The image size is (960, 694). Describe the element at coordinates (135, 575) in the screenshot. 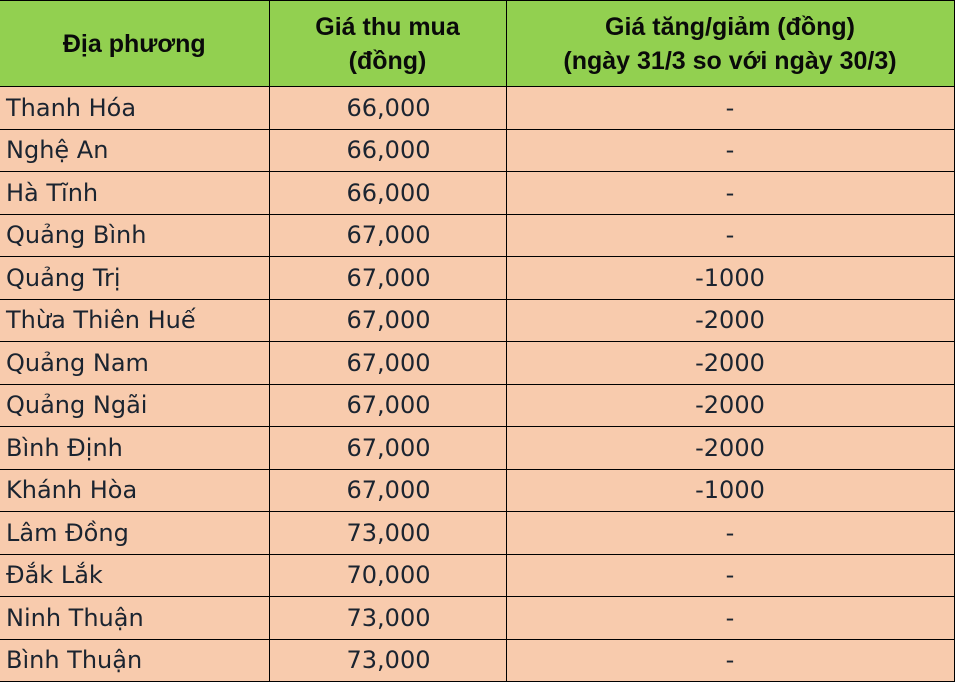

I see `region-cell: Đắk Lắk` at that location.